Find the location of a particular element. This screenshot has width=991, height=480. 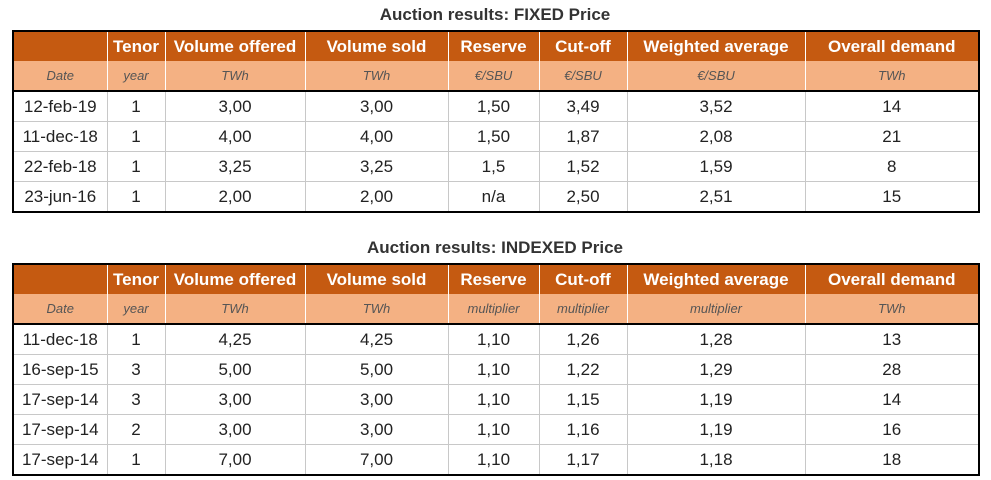

cell-date: 22-feb-18 is located at coordinates (60, 166).